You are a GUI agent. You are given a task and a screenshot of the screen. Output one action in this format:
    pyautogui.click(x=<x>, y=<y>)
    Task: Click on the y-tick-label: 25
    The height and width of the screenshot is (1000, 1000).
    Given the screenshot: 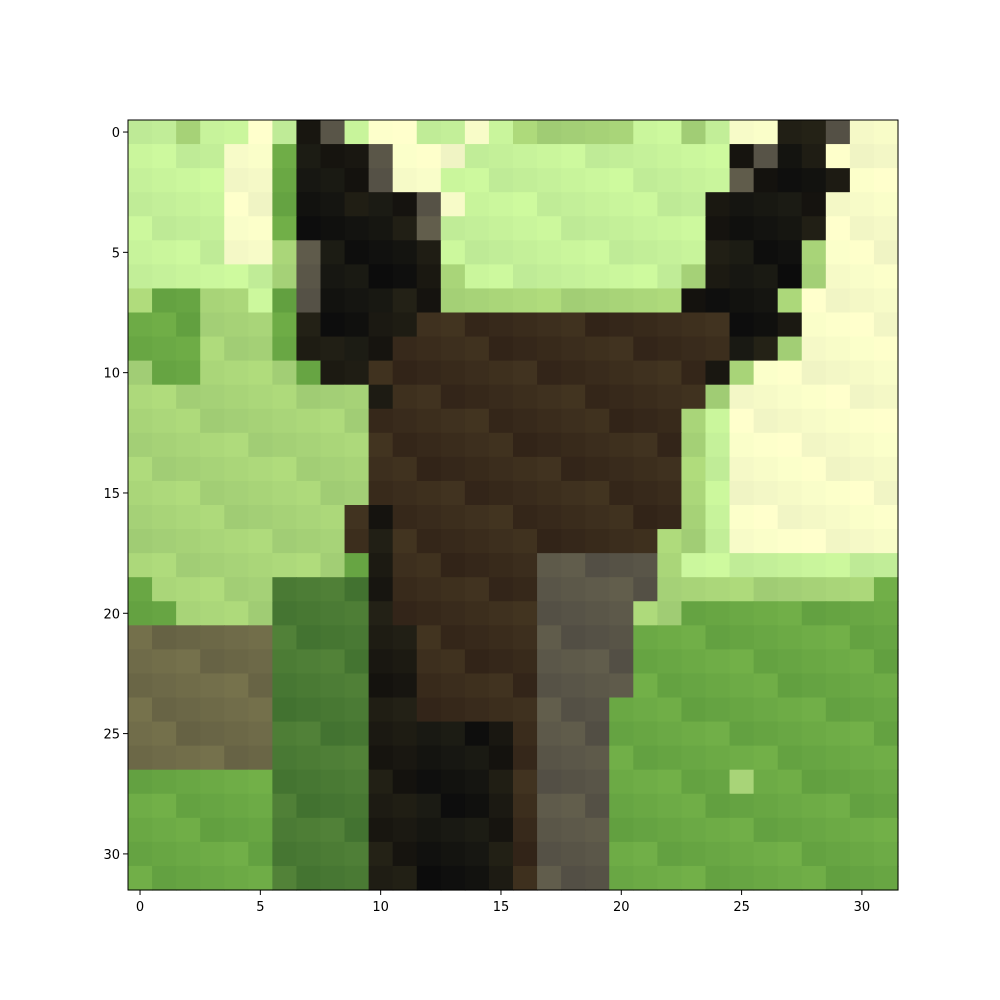 What is the action you would take?
    pyautogui.click(x=111, y=735)
    